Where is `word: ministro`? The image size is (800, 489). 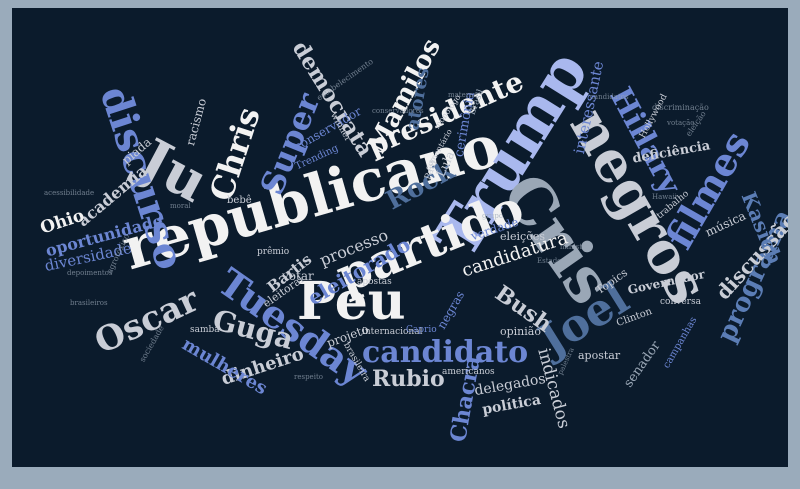 word: ministro is located at coordinates (575, 247).